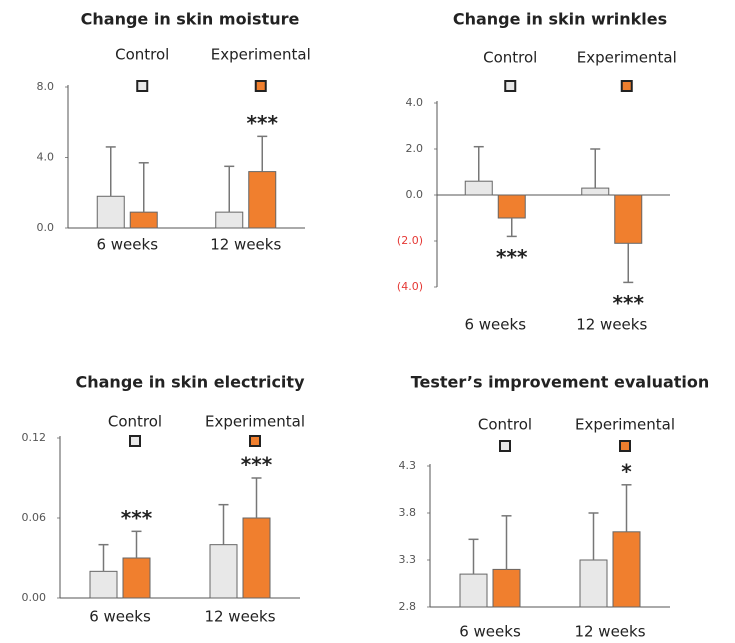 The height and width of the screenshot is (643, 735). I want to click on chart-title: Change in skin wrinkles, so click(560, 19).